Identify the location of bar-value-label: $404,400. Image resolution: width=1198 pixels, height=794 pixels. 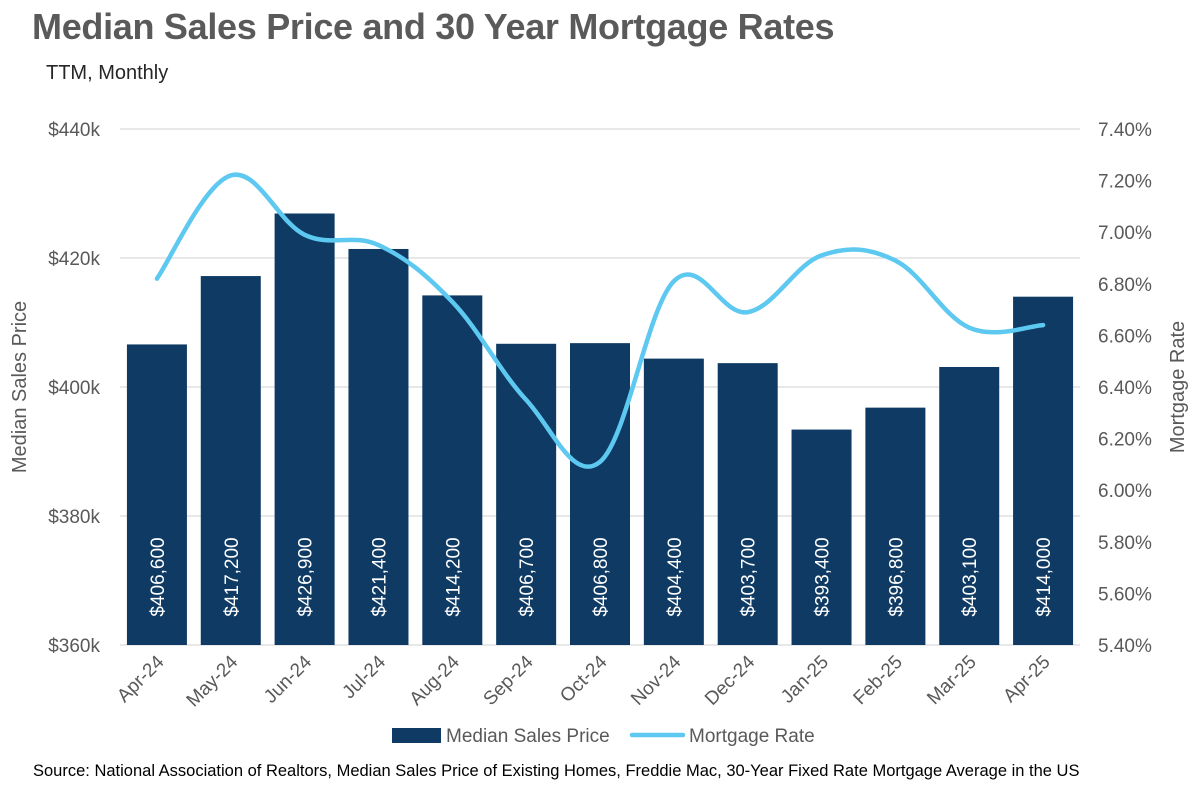
(675, 576).